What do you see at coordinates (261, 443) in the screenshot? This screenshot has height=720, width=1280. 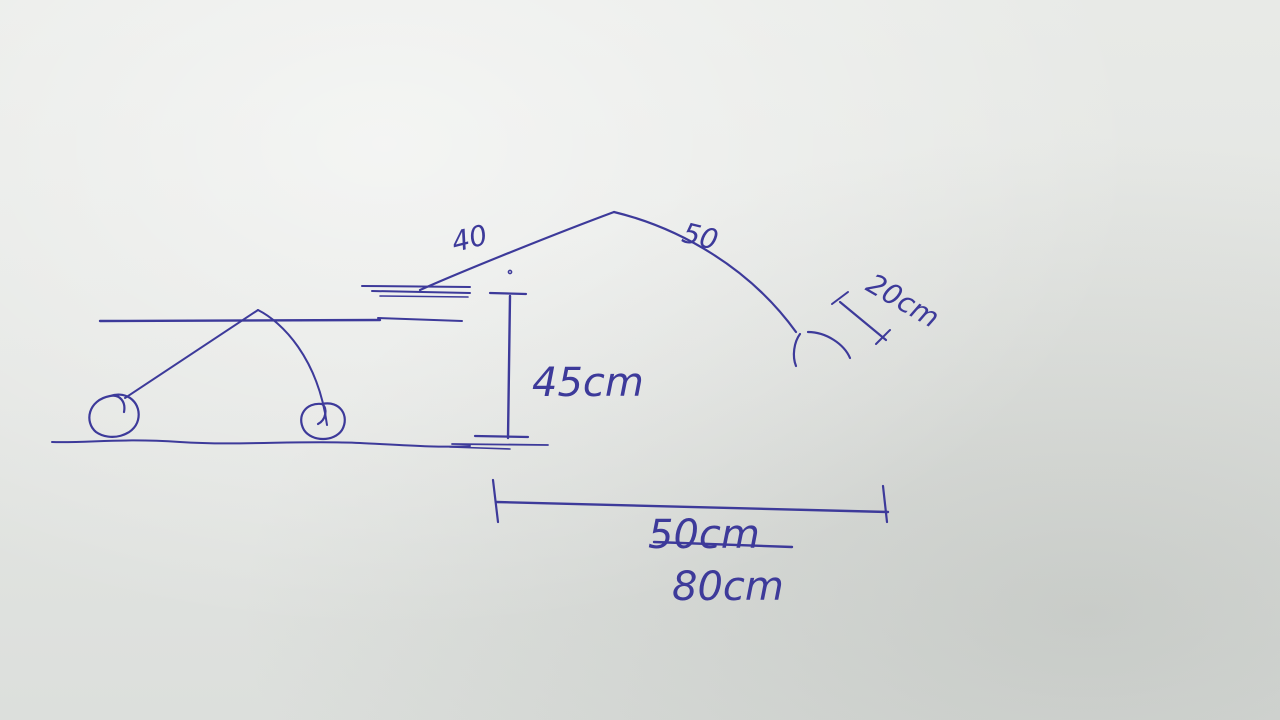 I see `ground-line` at bounding box center [261, 443].